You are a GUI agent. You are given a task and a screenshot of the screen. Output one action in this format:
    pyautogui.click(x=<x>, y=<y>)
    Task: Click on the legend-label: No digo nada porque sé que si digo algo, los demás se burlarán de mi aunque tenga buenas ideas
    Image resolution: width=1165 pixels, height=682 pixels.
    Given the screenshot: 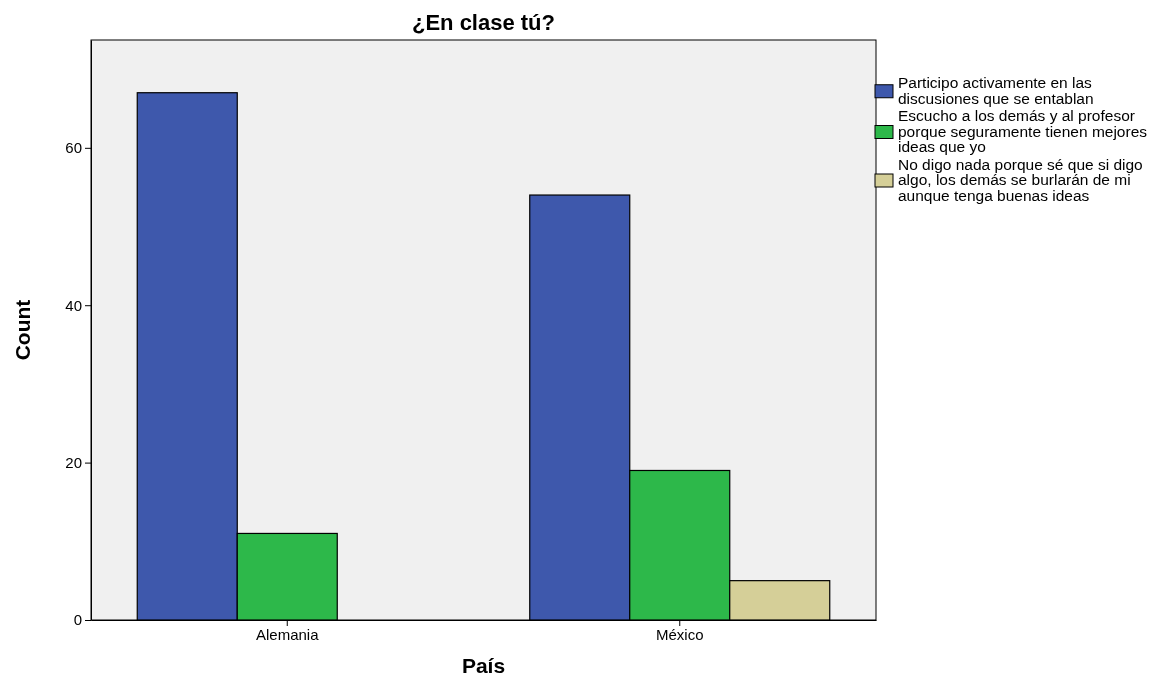 What is the action you would take?
    pyautogui.click(x=1020, y=179)
    